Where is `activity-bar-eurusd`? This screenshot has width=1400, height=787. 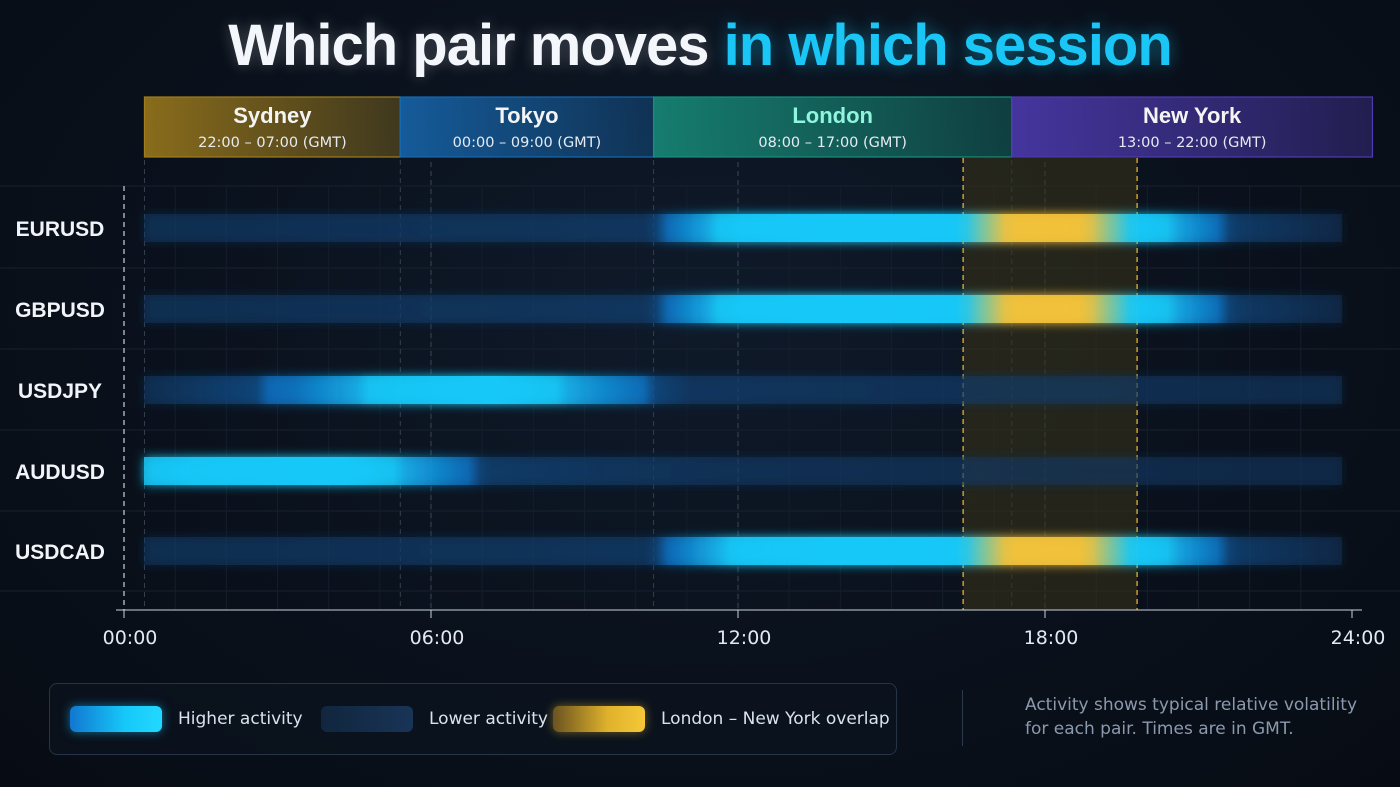
activity-bar-eurusd is located at coordinates (743, 228).